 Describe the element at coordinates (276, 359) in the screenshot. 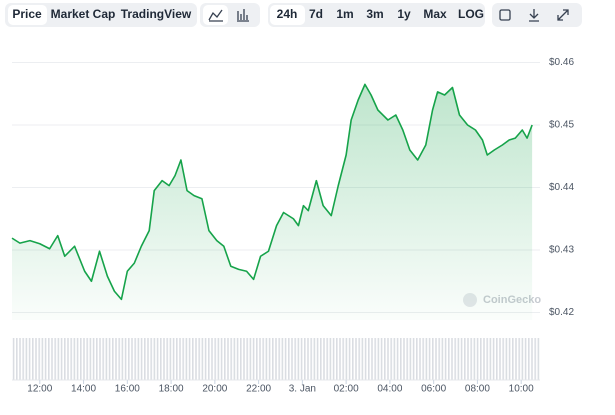

I see `volume-bars` at that location.